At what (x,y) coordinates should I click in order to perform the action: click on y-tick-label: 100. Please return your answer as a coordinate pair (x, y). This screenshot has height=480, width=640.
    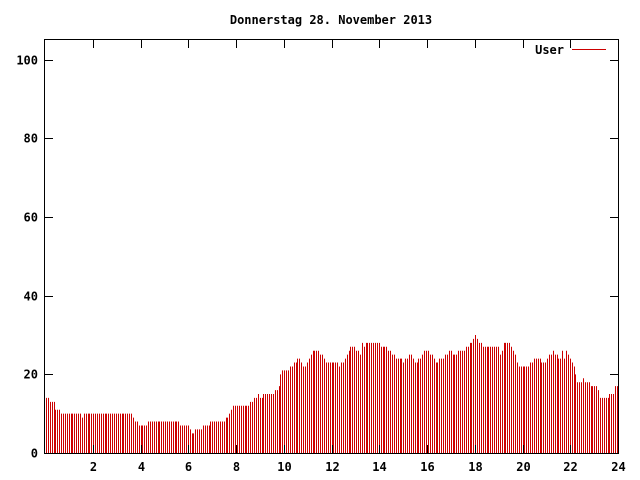
    Looking at the image, I should click on (27, 61).